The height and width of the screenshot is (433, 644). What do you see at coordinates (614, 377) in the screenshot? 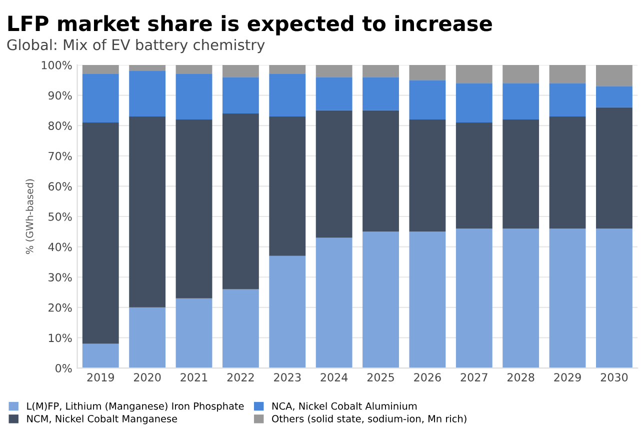
I see `x-tick-label: 2030` at bounding box center [614, 377].